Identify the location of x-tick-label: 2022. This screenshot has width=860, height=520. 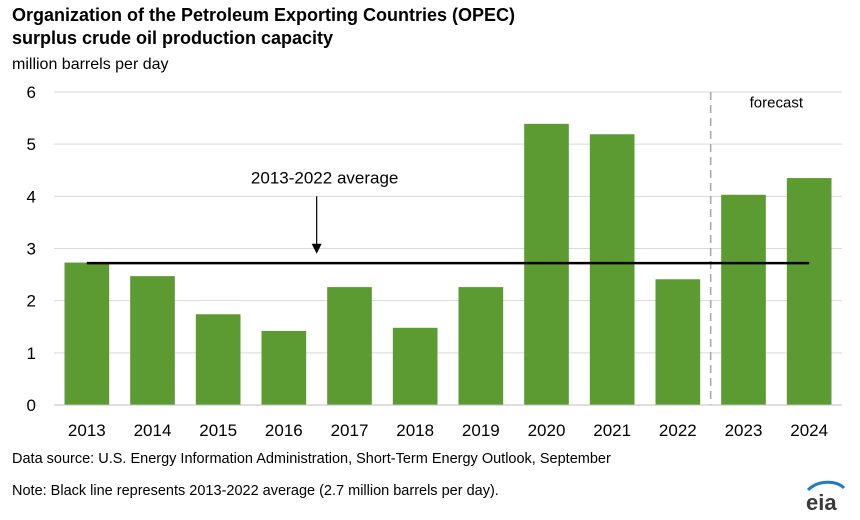
(678, 430).